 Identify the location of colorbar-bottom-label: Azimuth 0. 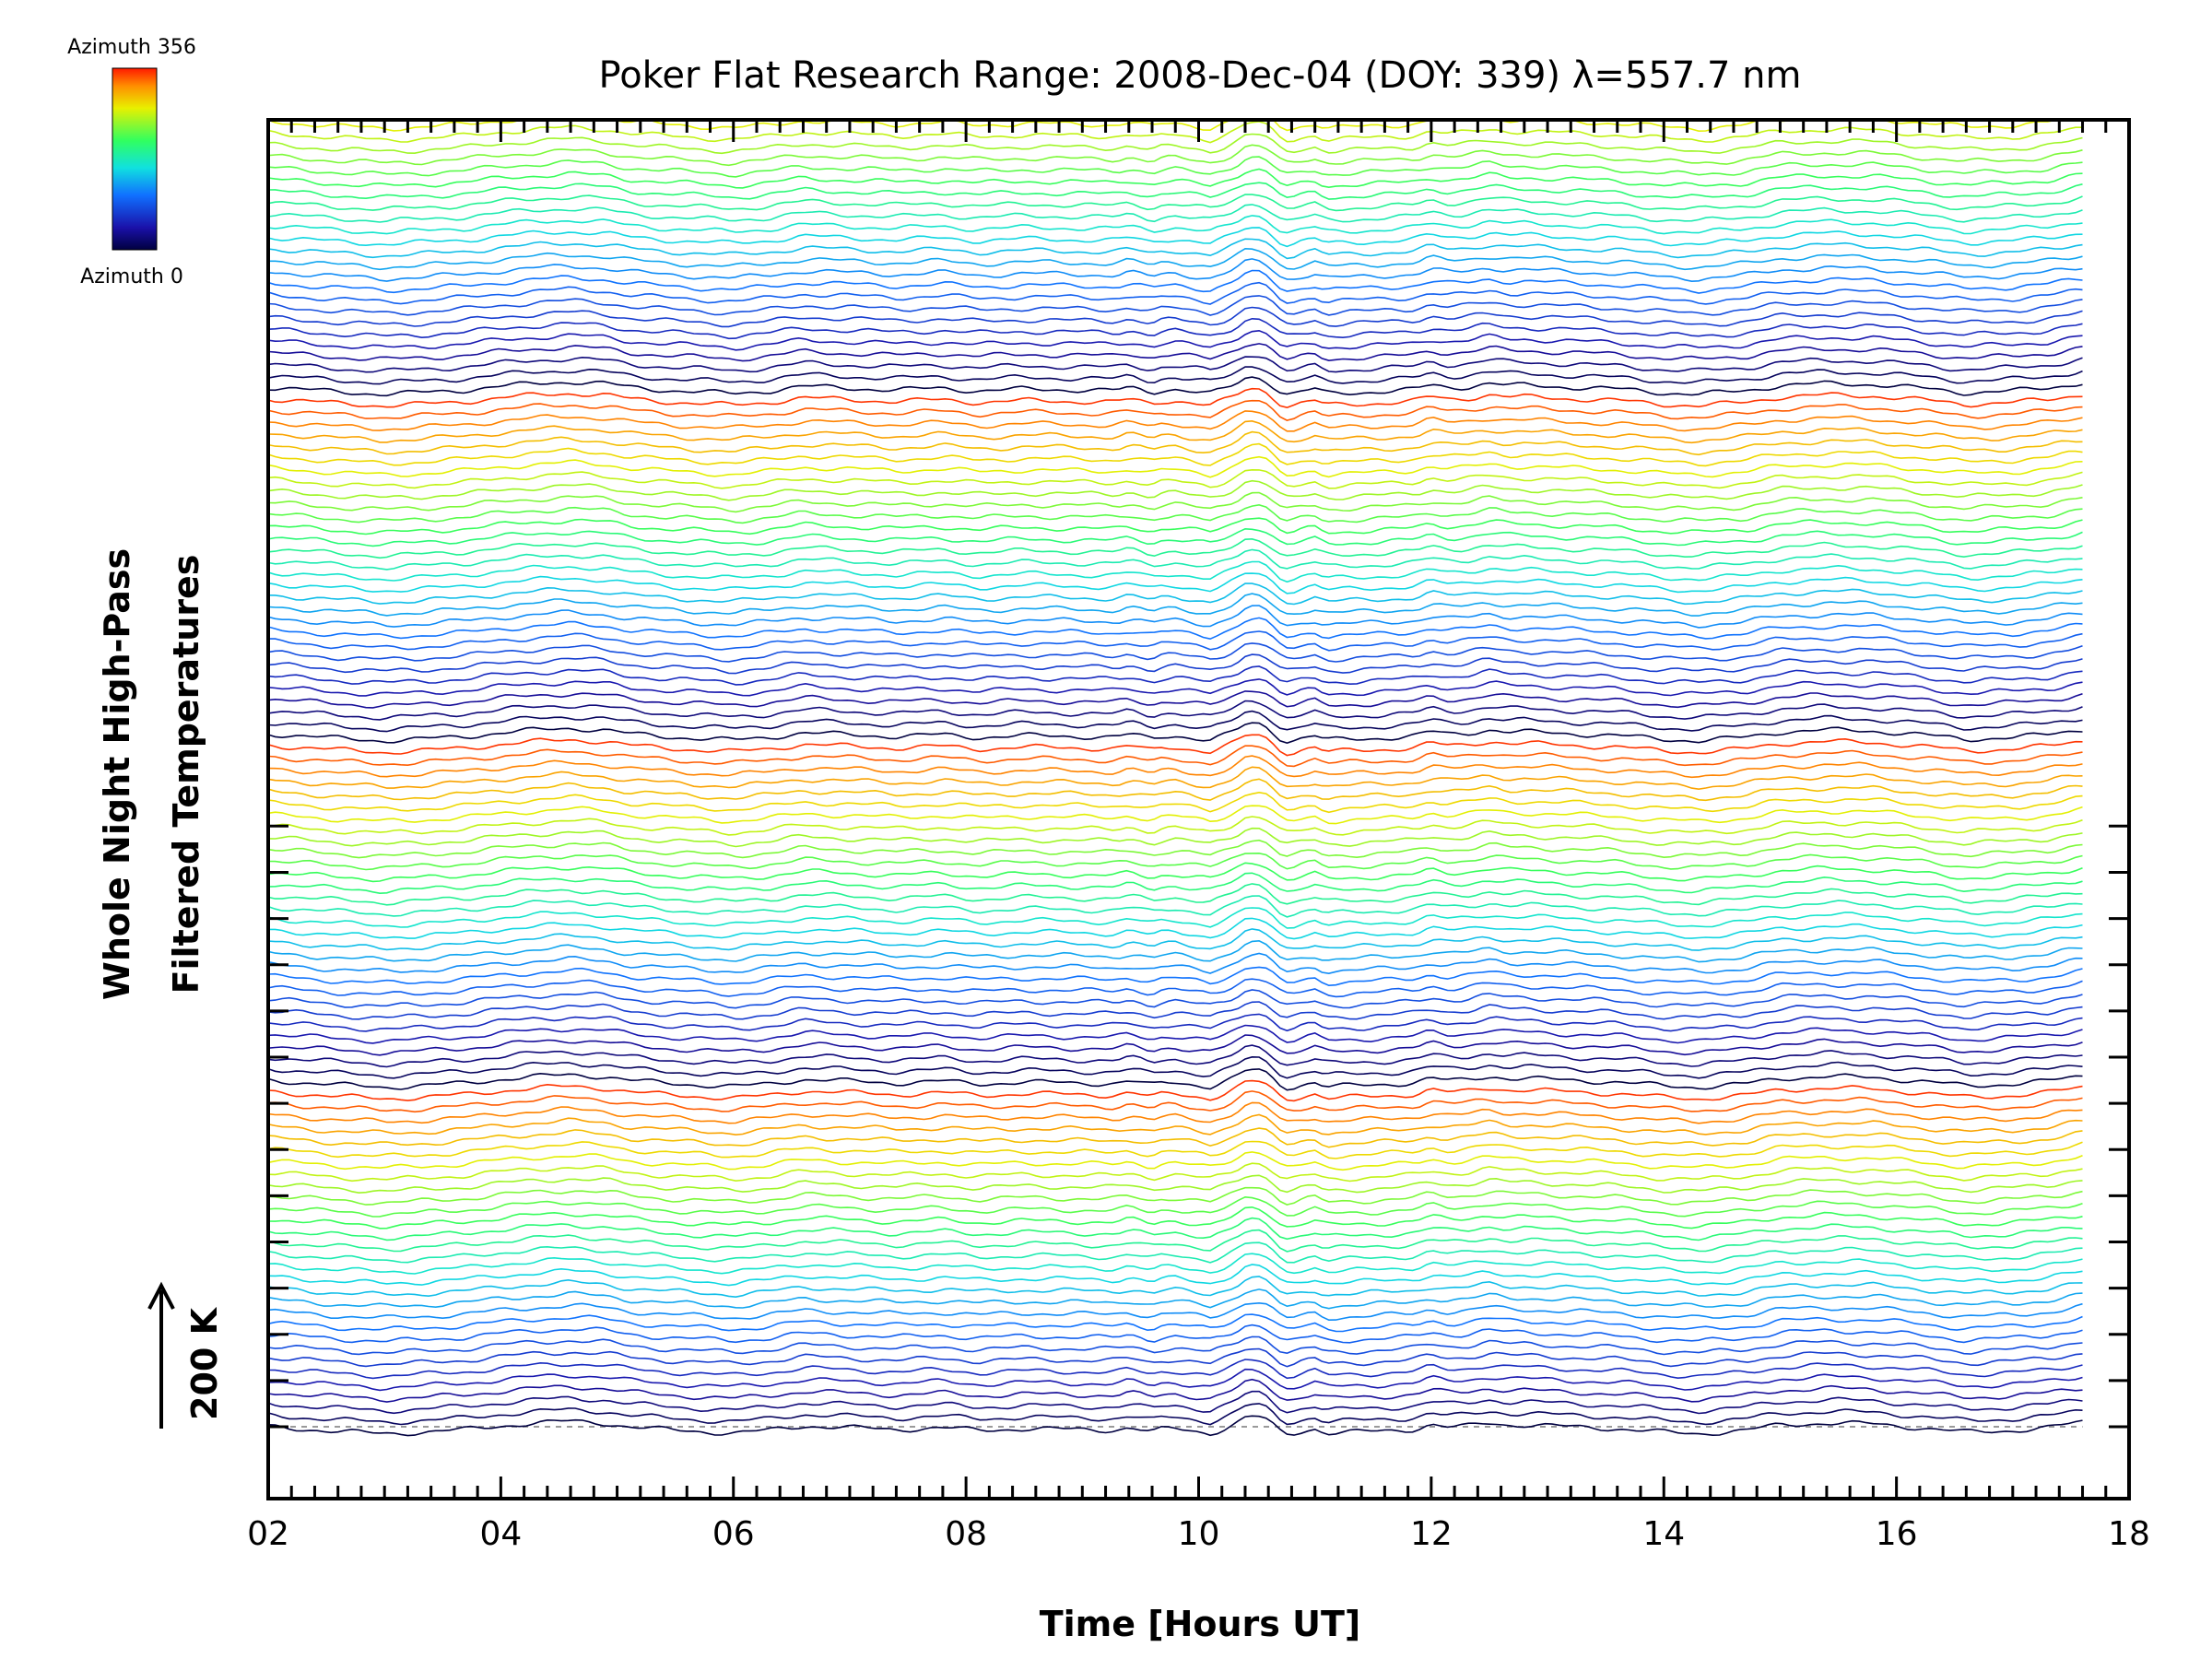
(131, 276).